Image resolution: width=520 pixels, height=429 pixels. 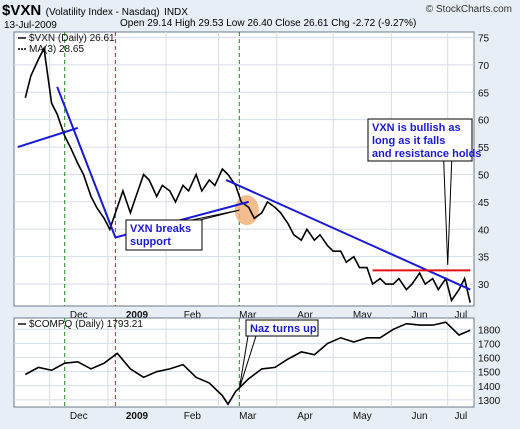 I want to click on y-tick-label: 1700, so click(x=489, y=344).